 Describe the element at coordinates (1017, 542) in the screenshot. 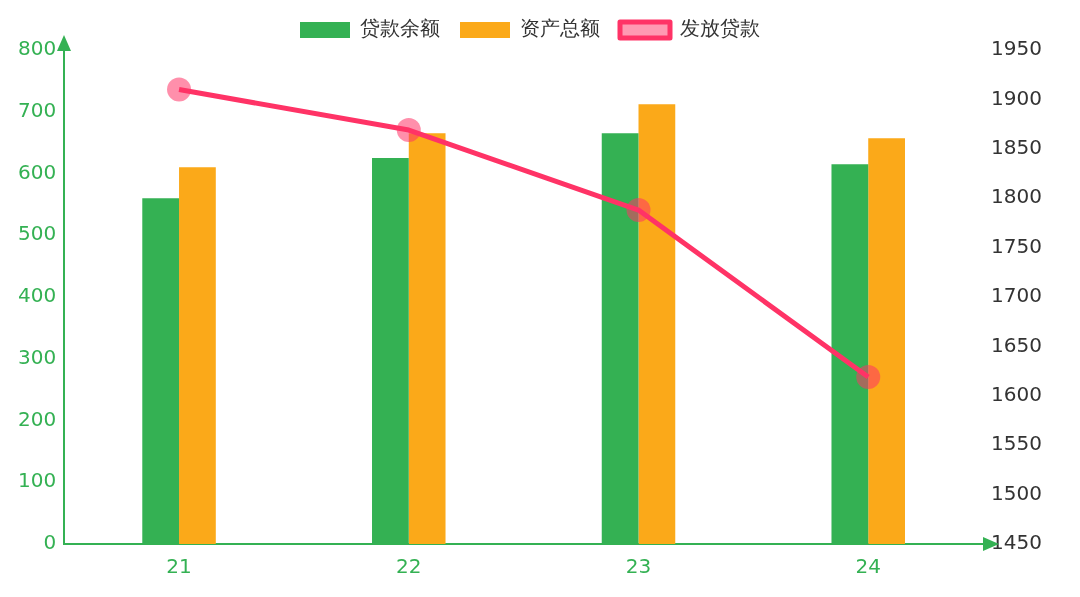

I see `y2-tick-label: 1450` at that location.